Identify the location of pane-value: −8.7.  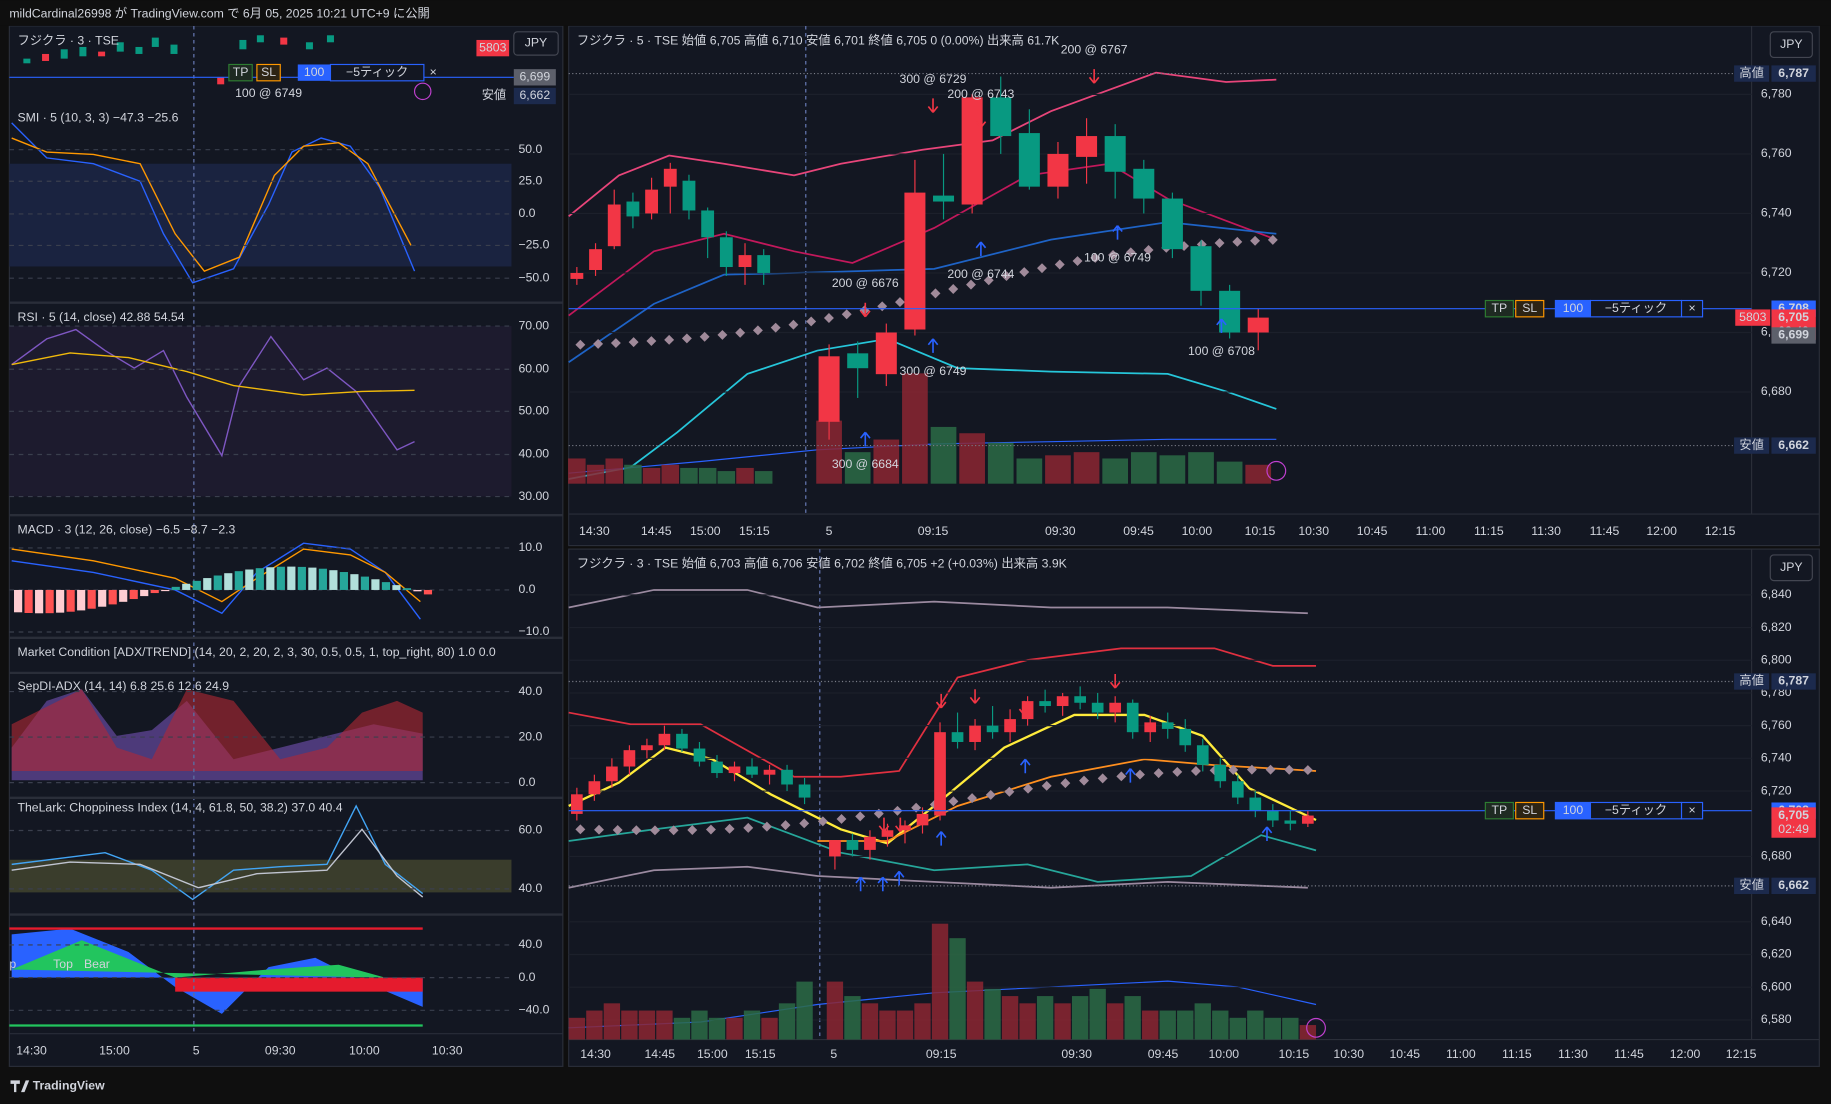
(196, 530).